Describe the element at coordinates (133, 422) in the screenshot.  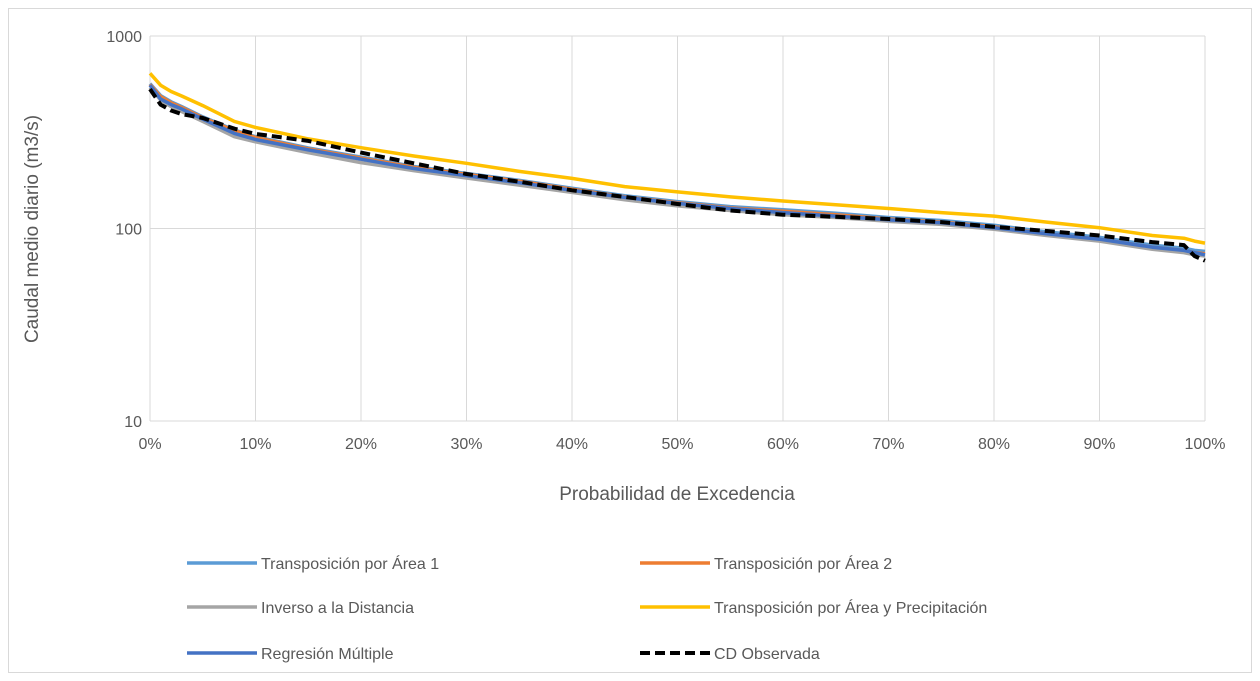
I see `y-tick-label: 10` at that location.